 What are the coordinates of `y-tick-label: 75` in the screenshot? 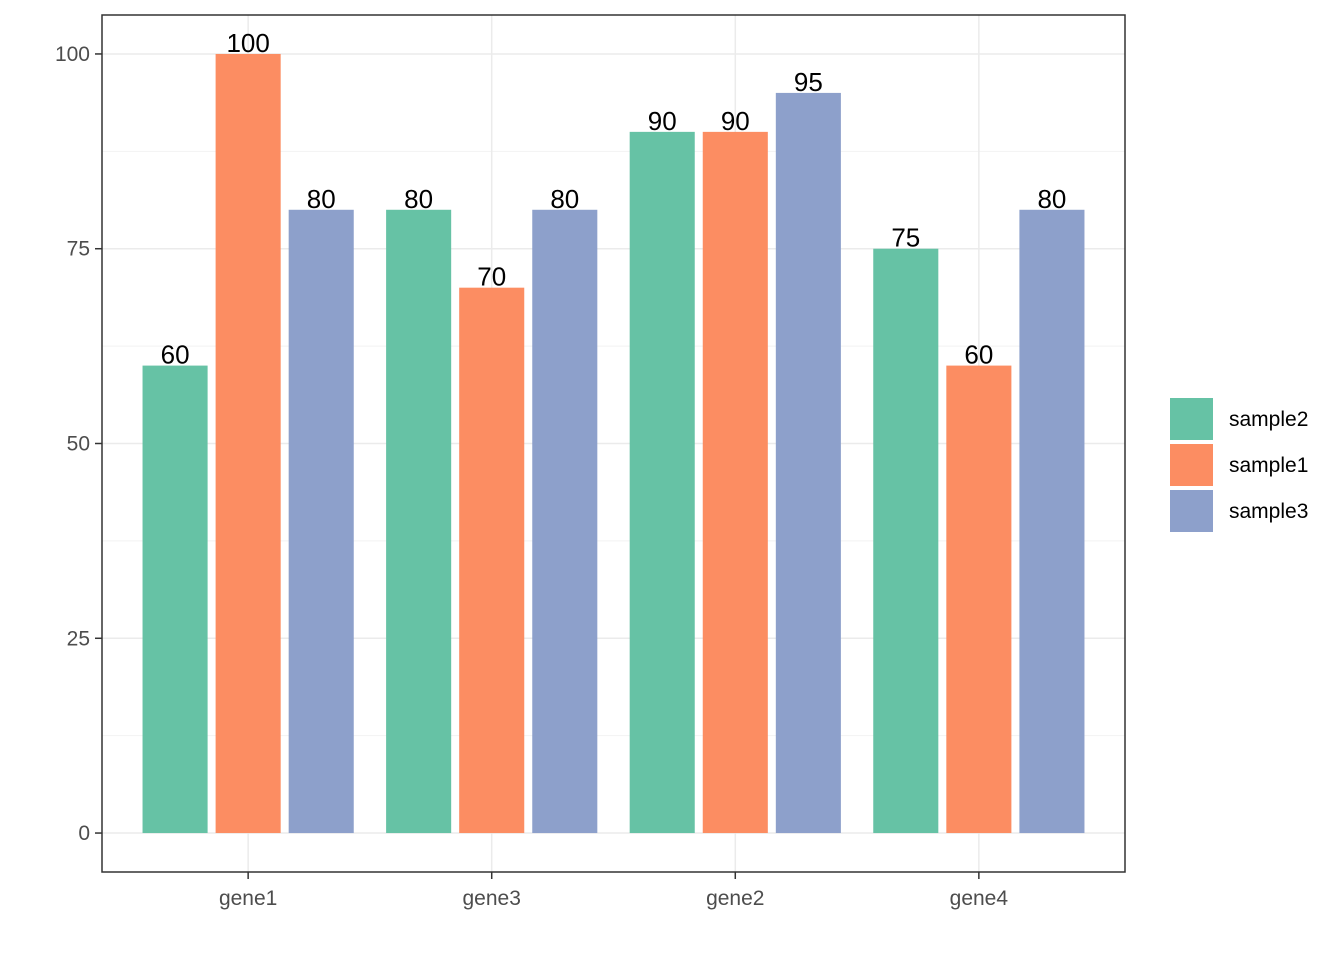 It's located at (78, 249).